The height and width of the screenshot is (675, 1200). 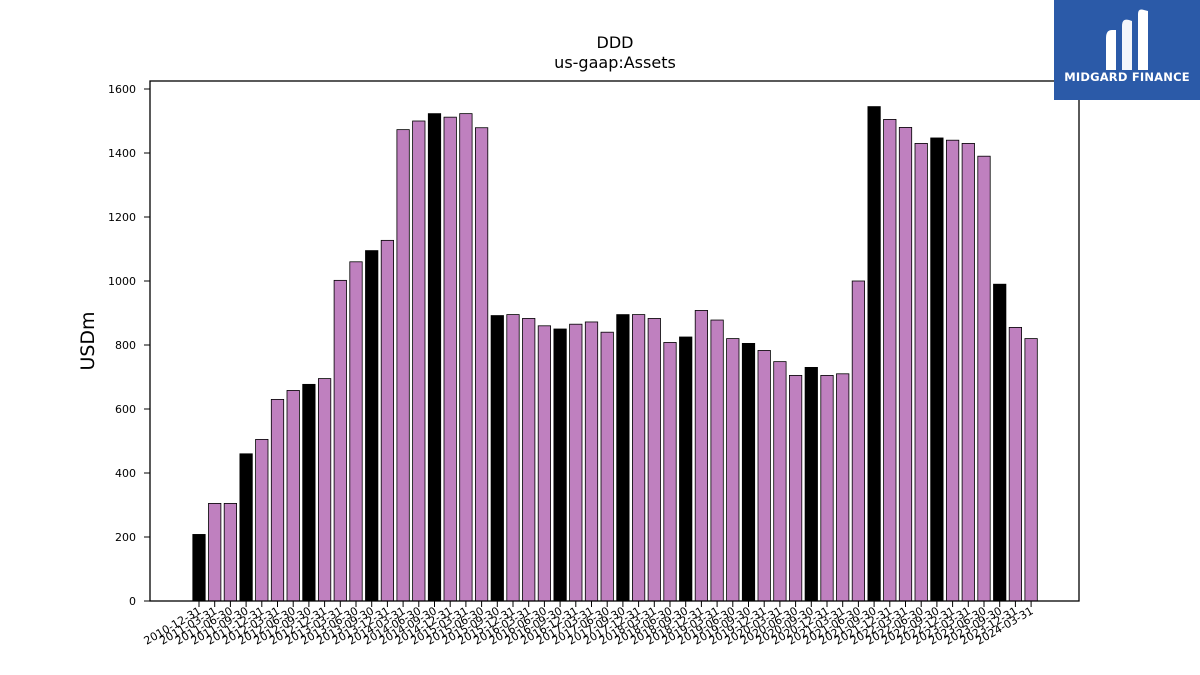 What do you see at coordinates (125, 345) in the screenshot?
I see `y-tick-label: 800` at bounding box center [125, 345].